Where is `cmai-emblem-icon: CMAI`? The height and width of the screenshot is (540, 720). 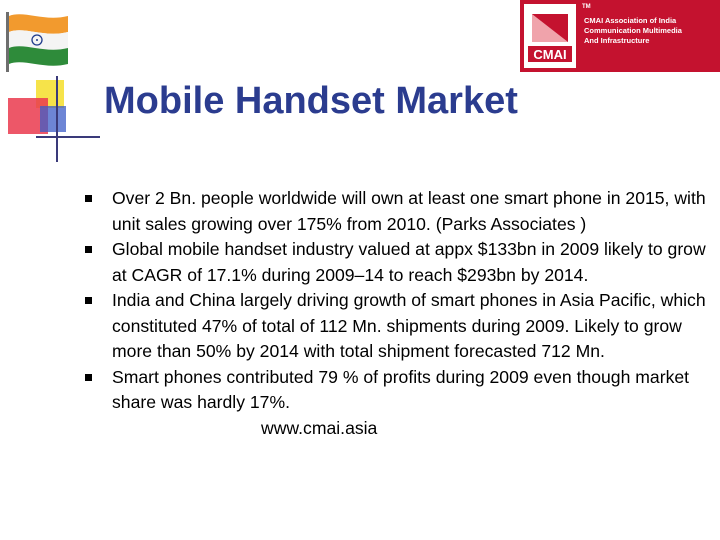 cmai-emblem-icon: CMAI is located at coordinates (550, 38).